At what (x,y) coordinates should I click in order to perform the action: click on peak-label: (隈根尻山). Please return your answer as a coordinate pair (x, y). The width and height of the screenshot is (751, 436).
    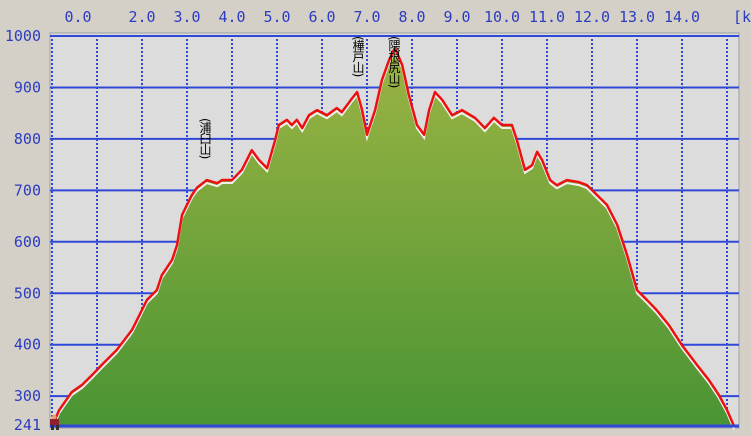
    Looking at the image, I should click on (394, 62).